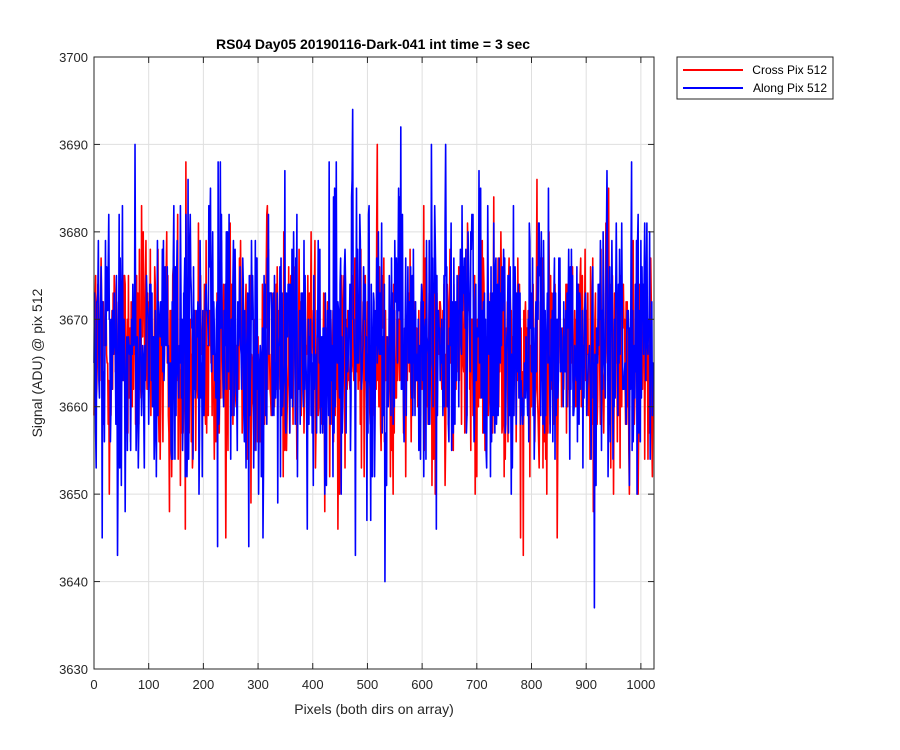 This screenshot has width=900, height=750. I want to click on x-tick-label: 900, so click(586, 684).